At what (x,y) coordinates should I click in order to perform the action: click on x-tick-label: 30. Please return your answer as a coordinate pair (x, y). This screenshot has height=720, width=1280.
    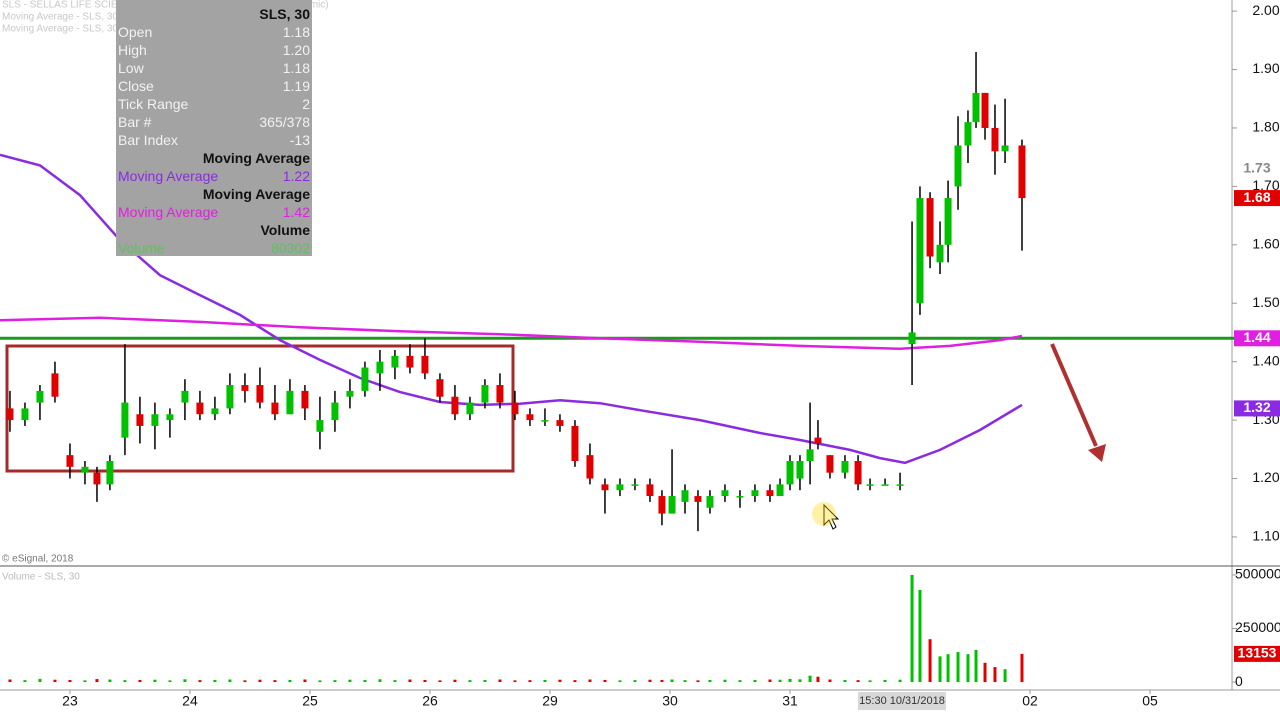
    Looking at the image, I should click on (670, 701).